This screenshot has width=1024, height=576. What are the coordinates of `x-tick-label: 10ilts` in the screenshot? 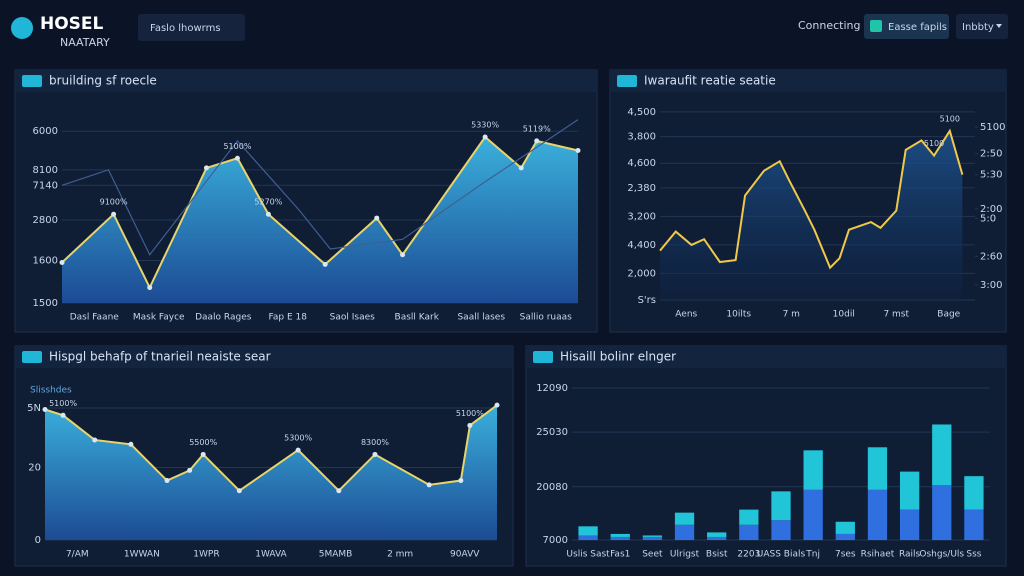 It's located at (738, 315).